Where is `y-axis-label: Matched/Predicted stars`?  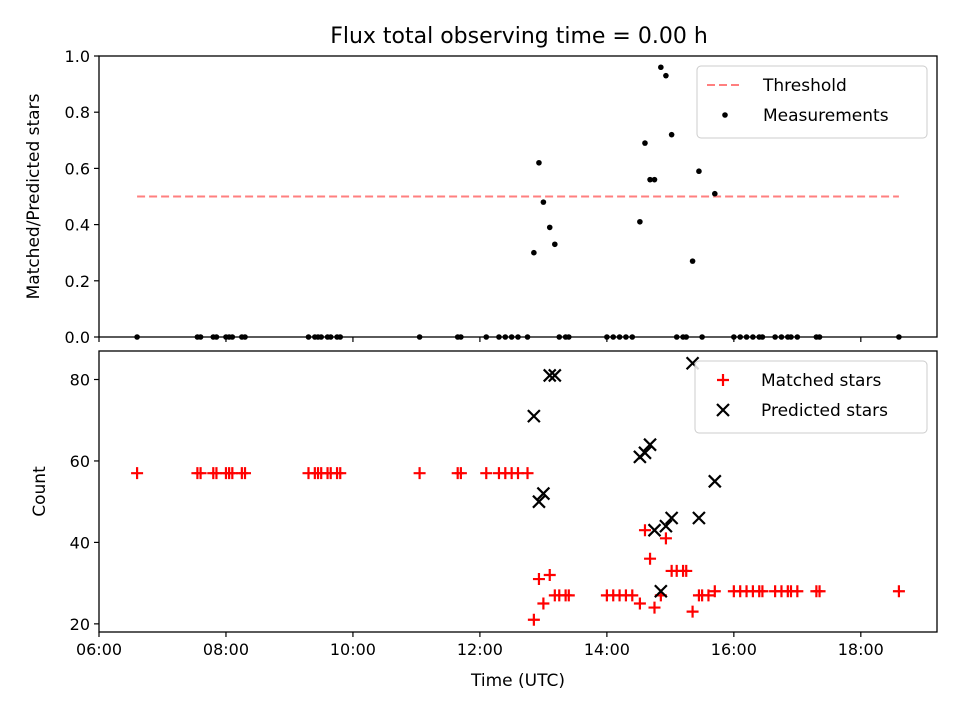 y-axis-label: Matched/Predicted stars is located at coordinates (34, 196).